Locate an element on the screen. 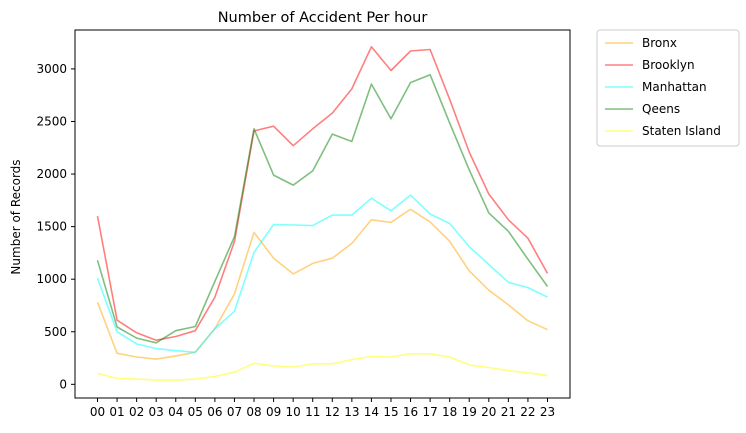 This screenshot has width=746, height=433. y-axis-ticks: 0 500 1000 1500 2000 2500 3000 is located at coordinates (55, 226).